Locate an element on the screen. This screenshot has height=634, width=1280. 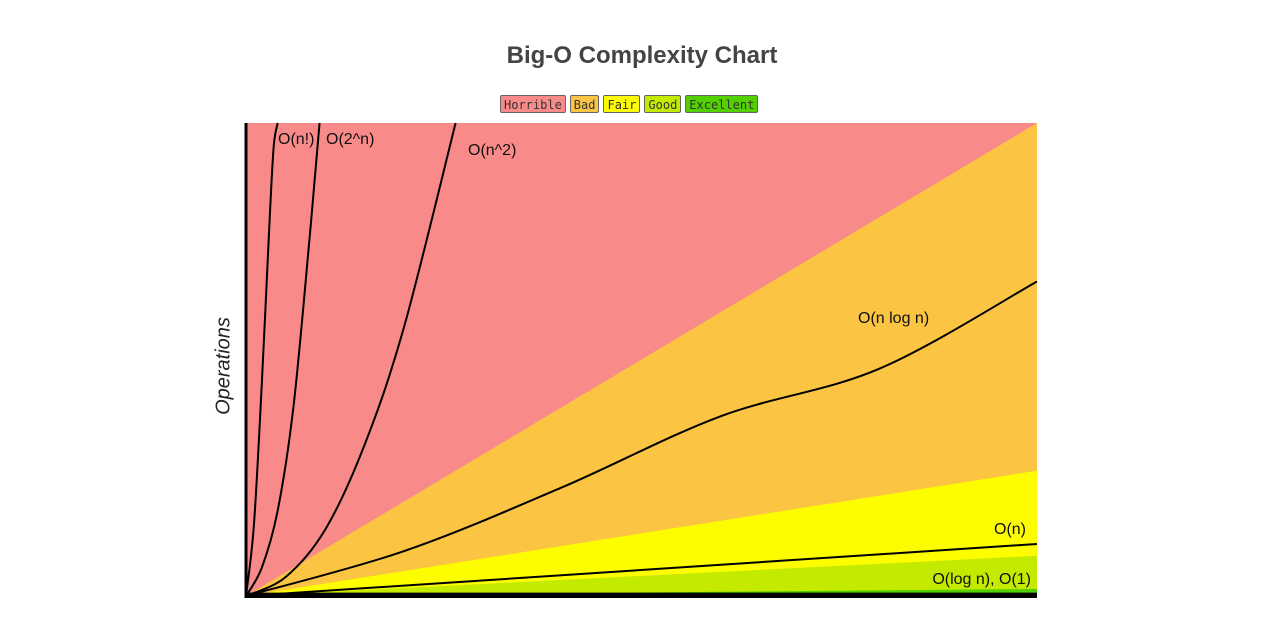
legend: Horrible Bad Fair Good Excellent is located at coordinates (629, 104).